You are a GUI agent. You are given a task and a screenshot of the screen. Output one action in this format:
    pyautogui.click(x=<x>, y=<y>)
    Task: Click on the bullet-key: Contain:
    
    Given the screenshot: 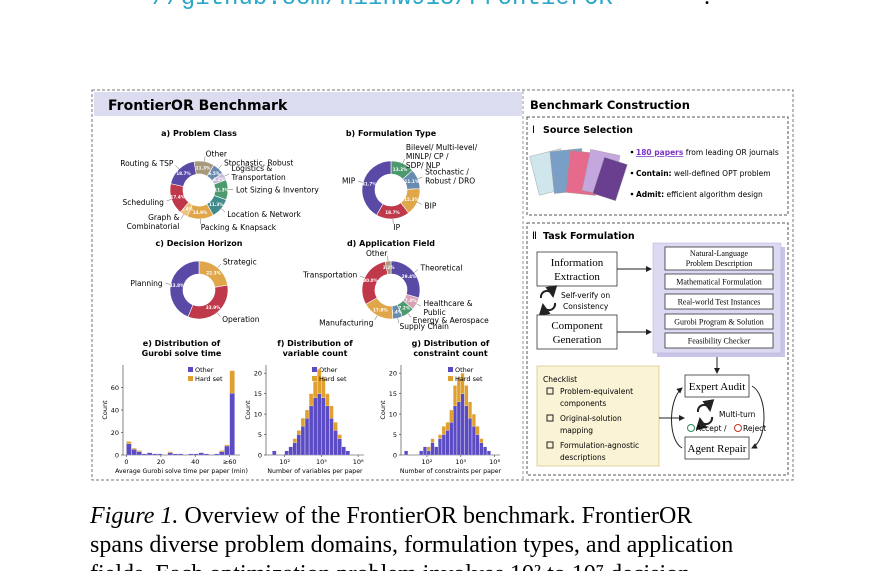 What is the action you would take?
    pyautogui.click(x=654, y=173)
    